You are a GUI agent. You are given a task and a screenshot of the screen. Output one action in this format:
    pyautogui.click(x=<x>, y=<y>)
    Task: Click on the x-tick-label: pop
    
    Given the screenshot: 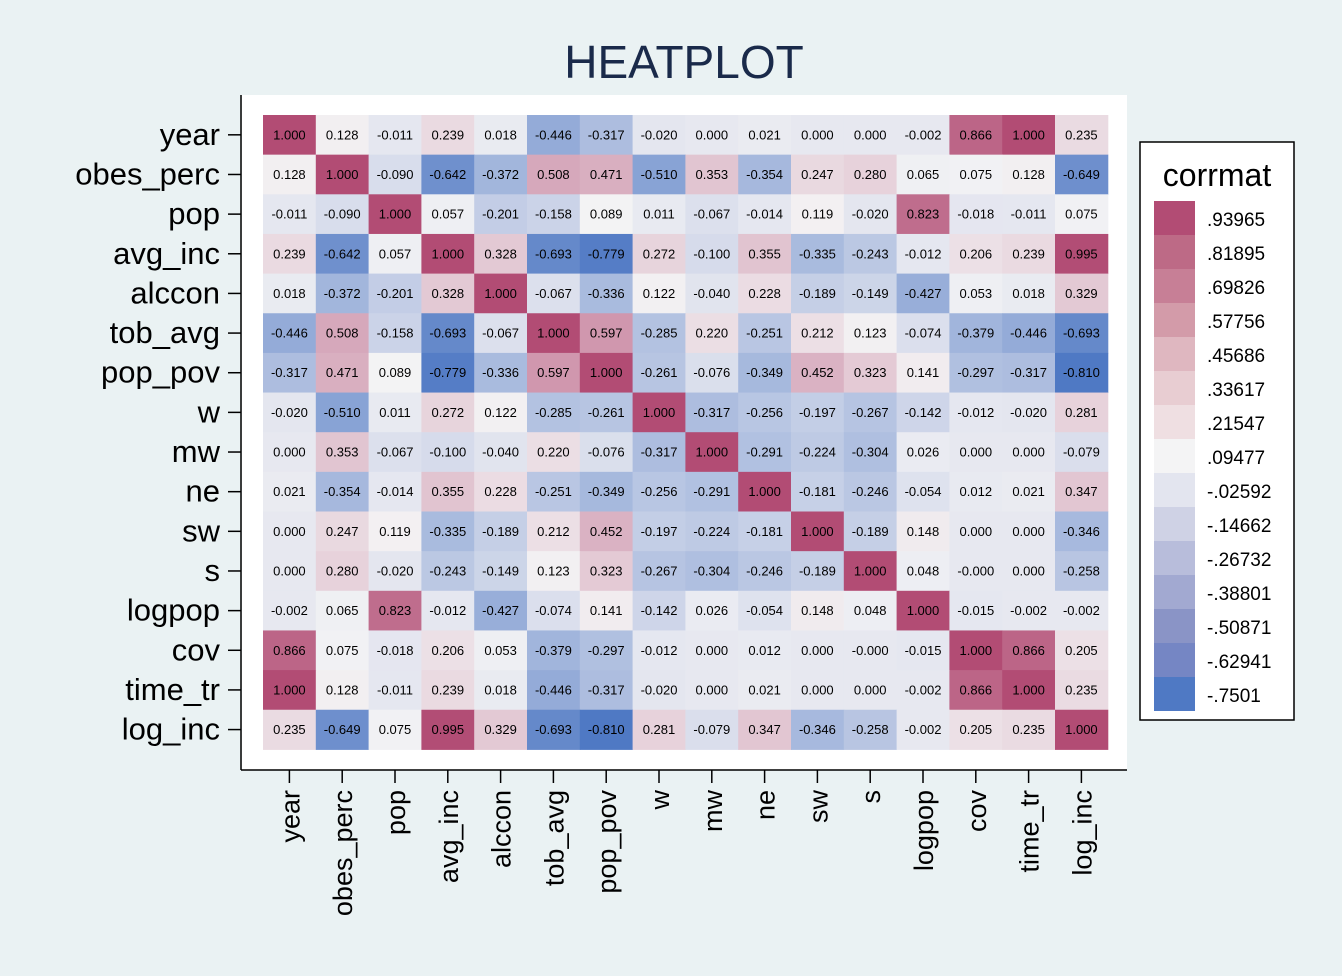 What is the action you would take?
    pyautogui.click(x=396, y=812)
    